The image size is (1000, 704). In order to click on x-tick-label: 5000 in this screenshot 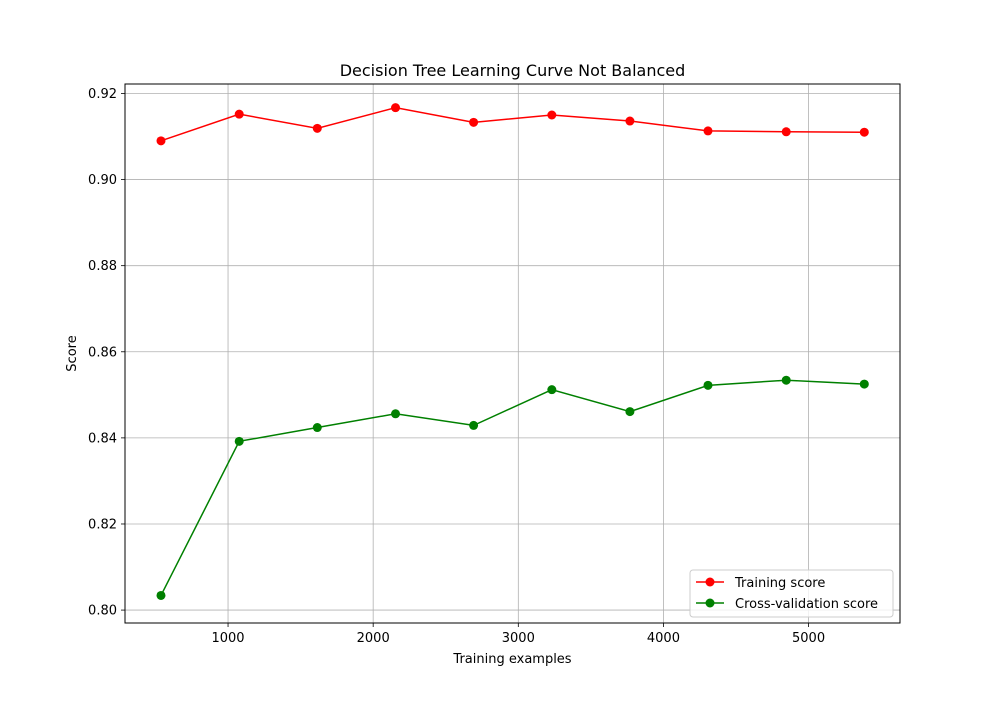, I will do `click(808, 638)`.